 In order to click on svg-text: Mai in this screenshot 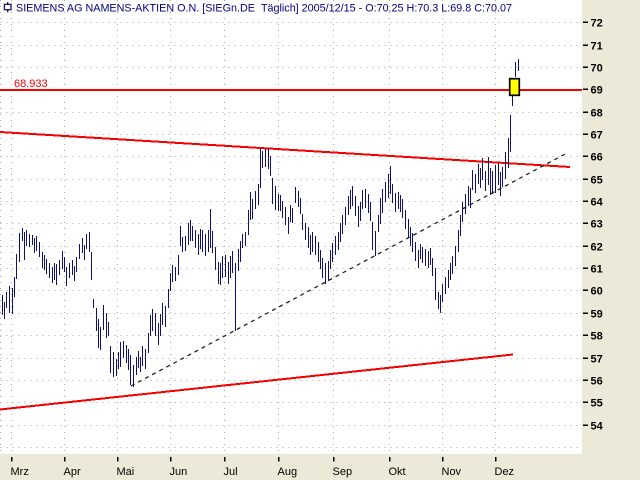, I will do `click(126, 472)`.